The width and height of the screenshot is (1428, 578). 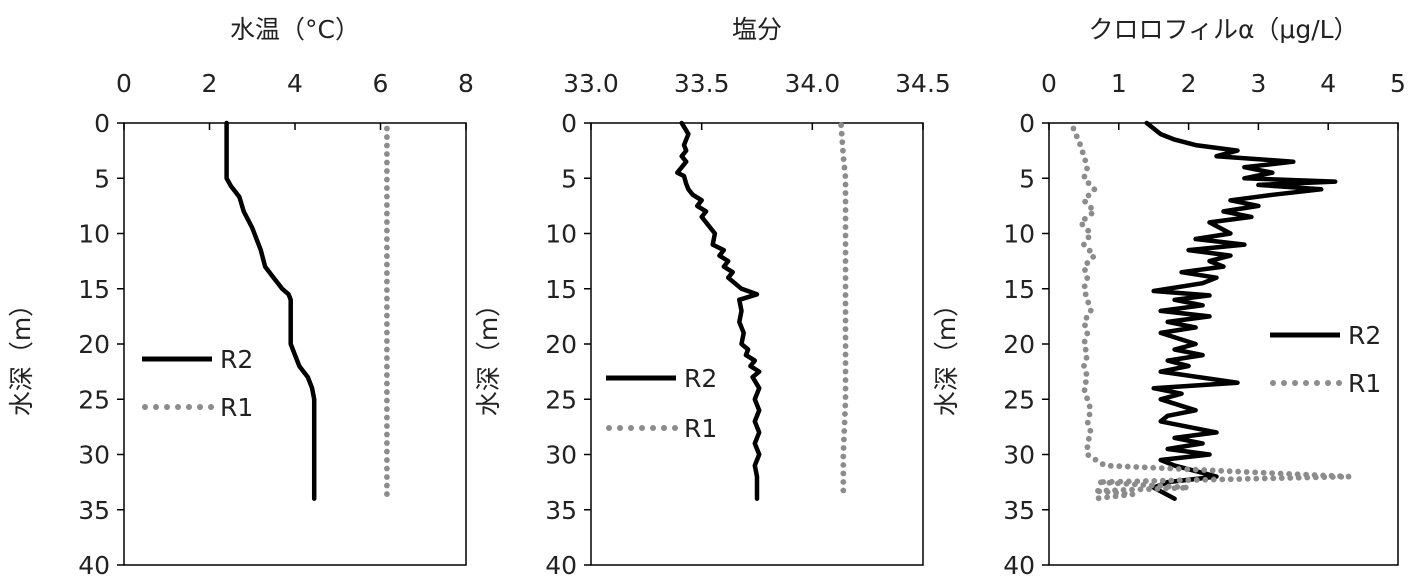 What do you see at coordinates (1223, 29) in the screenshot?
I see `chart-title-3: クロロフィルα（μg/L）` at bounding box center [1223, 29].